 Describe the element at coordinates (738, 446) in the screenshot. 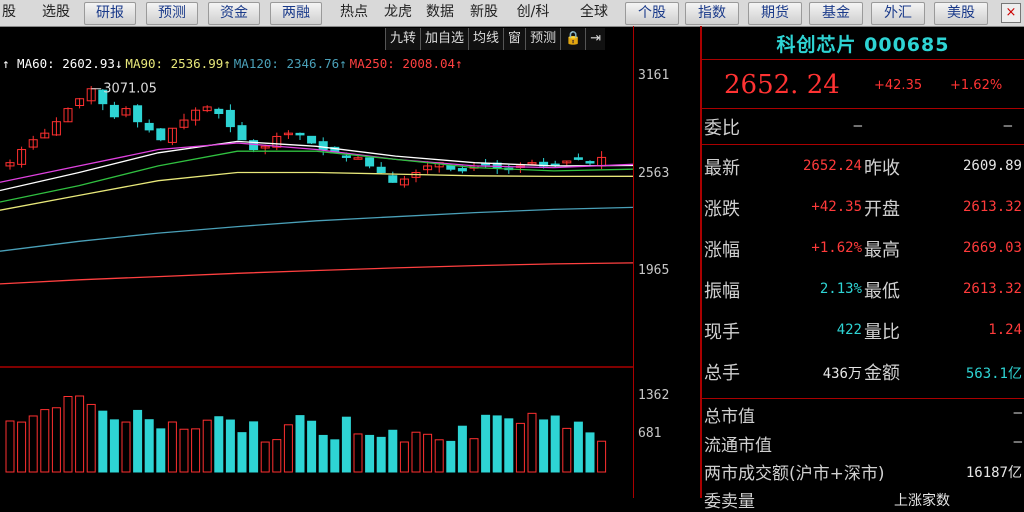

I see `summary-label: 流通市值` at that location.